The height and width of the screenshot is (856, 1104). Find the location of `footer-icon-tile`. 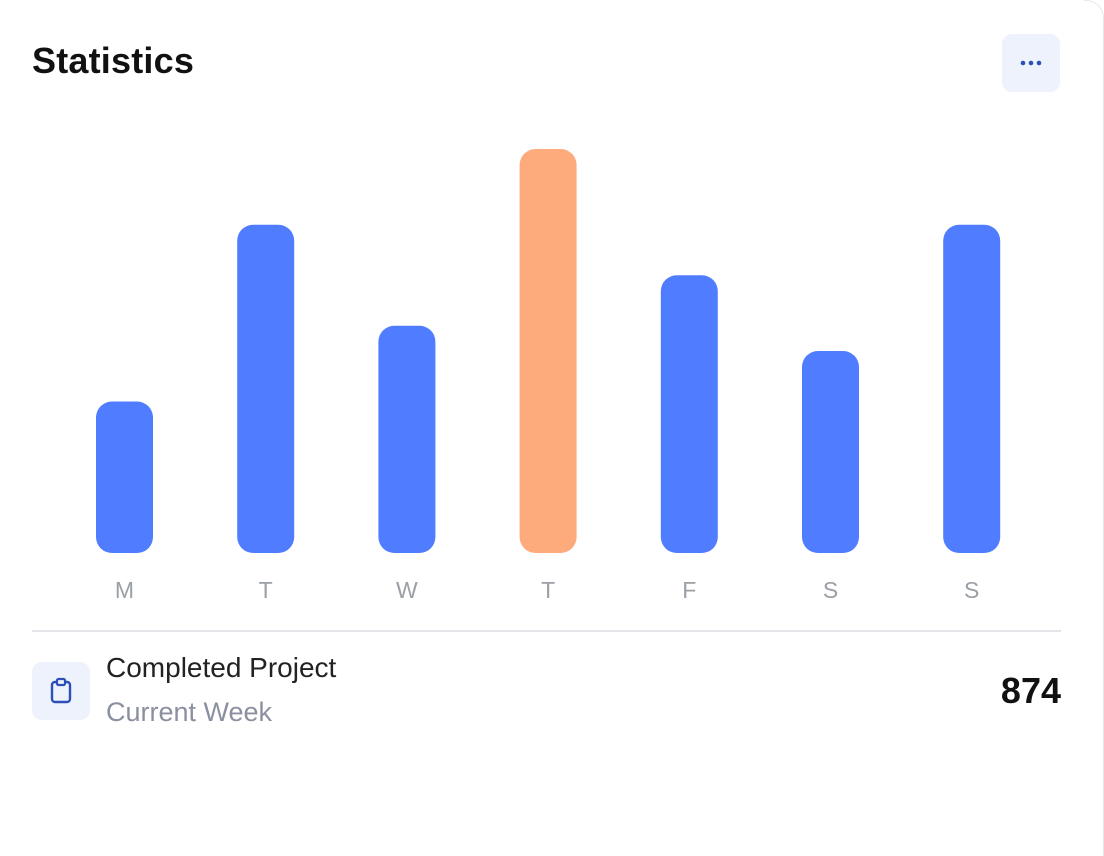

footer-icon-tile is located at coordinates (61, 691).